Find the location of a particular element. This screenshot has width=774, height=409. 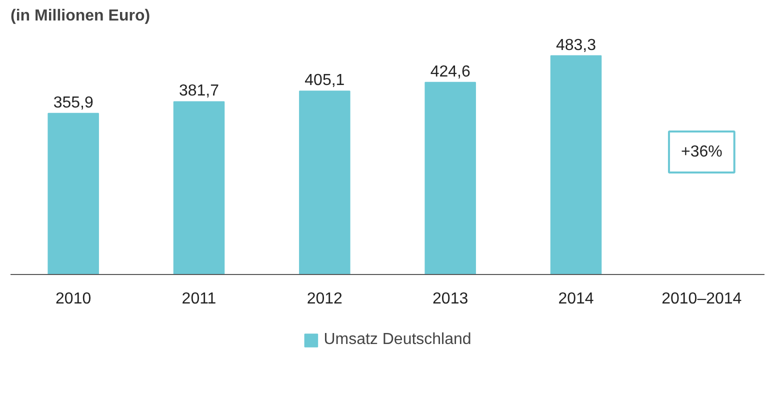

chart-title: (in Millionen Euro) is located at coordinates (80, 16).